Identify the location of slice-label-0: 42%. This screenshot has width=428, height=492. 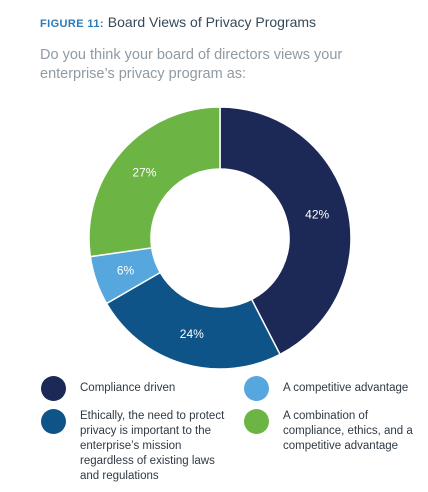
(317, 214).